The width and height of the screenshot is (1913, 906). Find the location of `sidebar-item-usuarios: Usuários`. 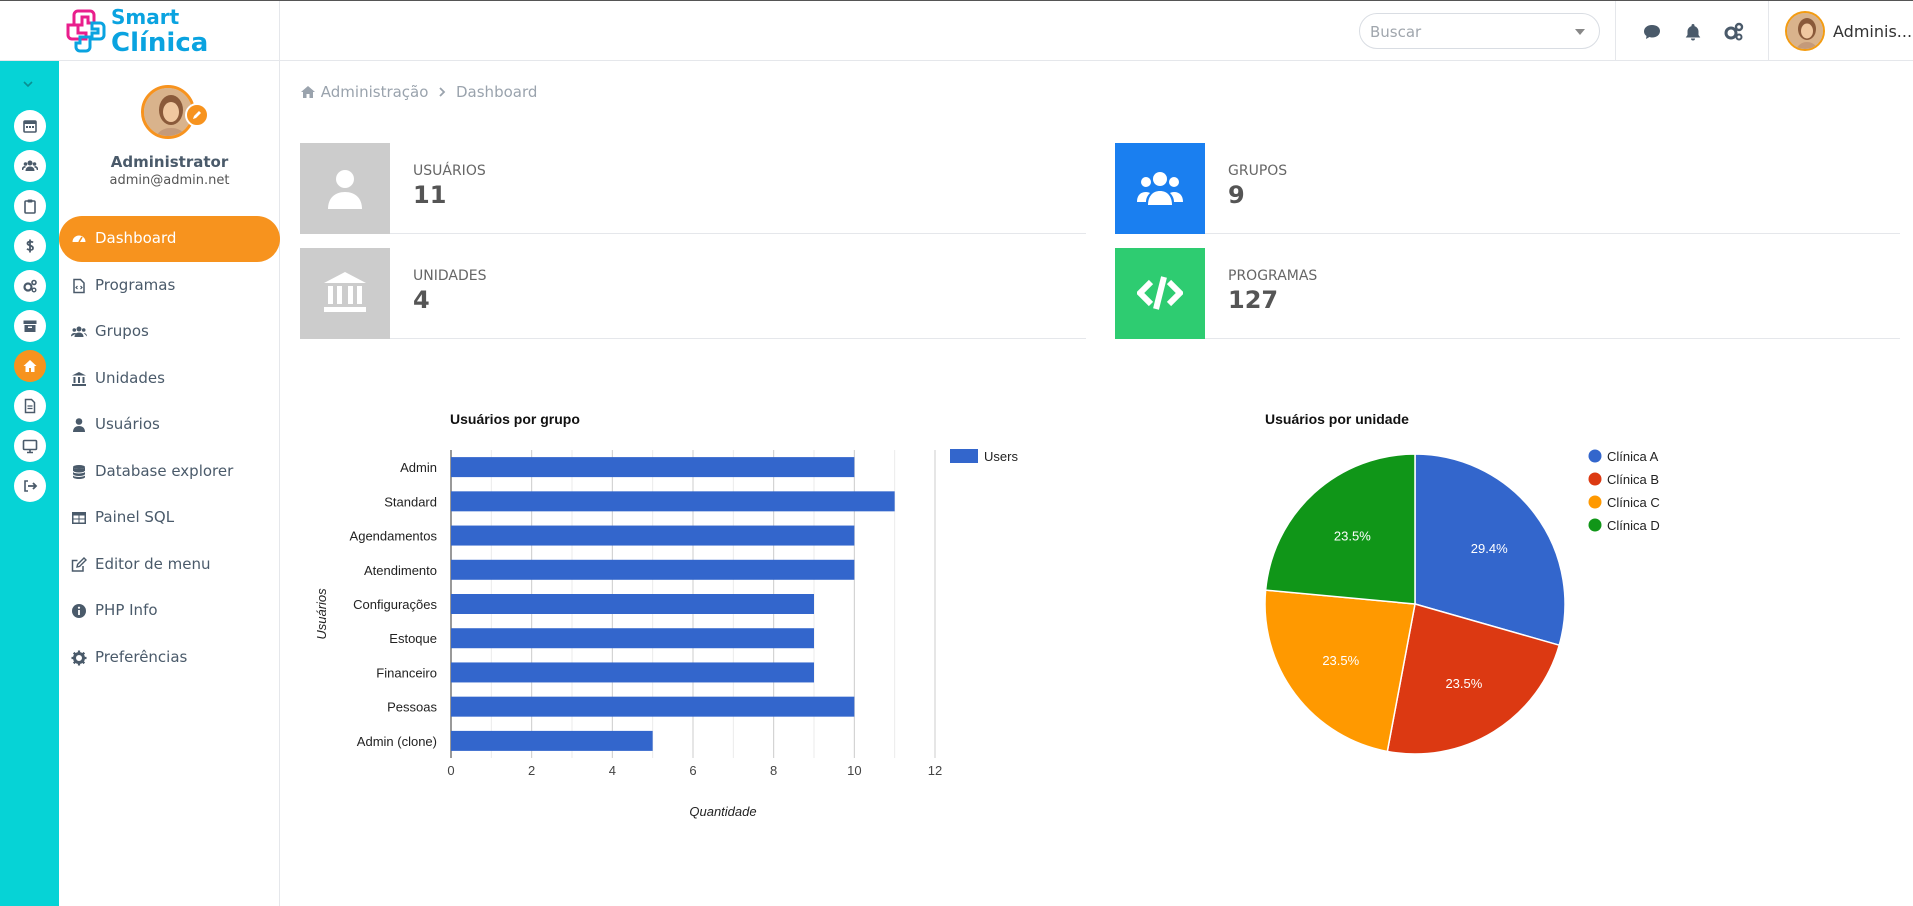

sidebar-item-usuarios: Usuários is located at coordinates (169, 425).